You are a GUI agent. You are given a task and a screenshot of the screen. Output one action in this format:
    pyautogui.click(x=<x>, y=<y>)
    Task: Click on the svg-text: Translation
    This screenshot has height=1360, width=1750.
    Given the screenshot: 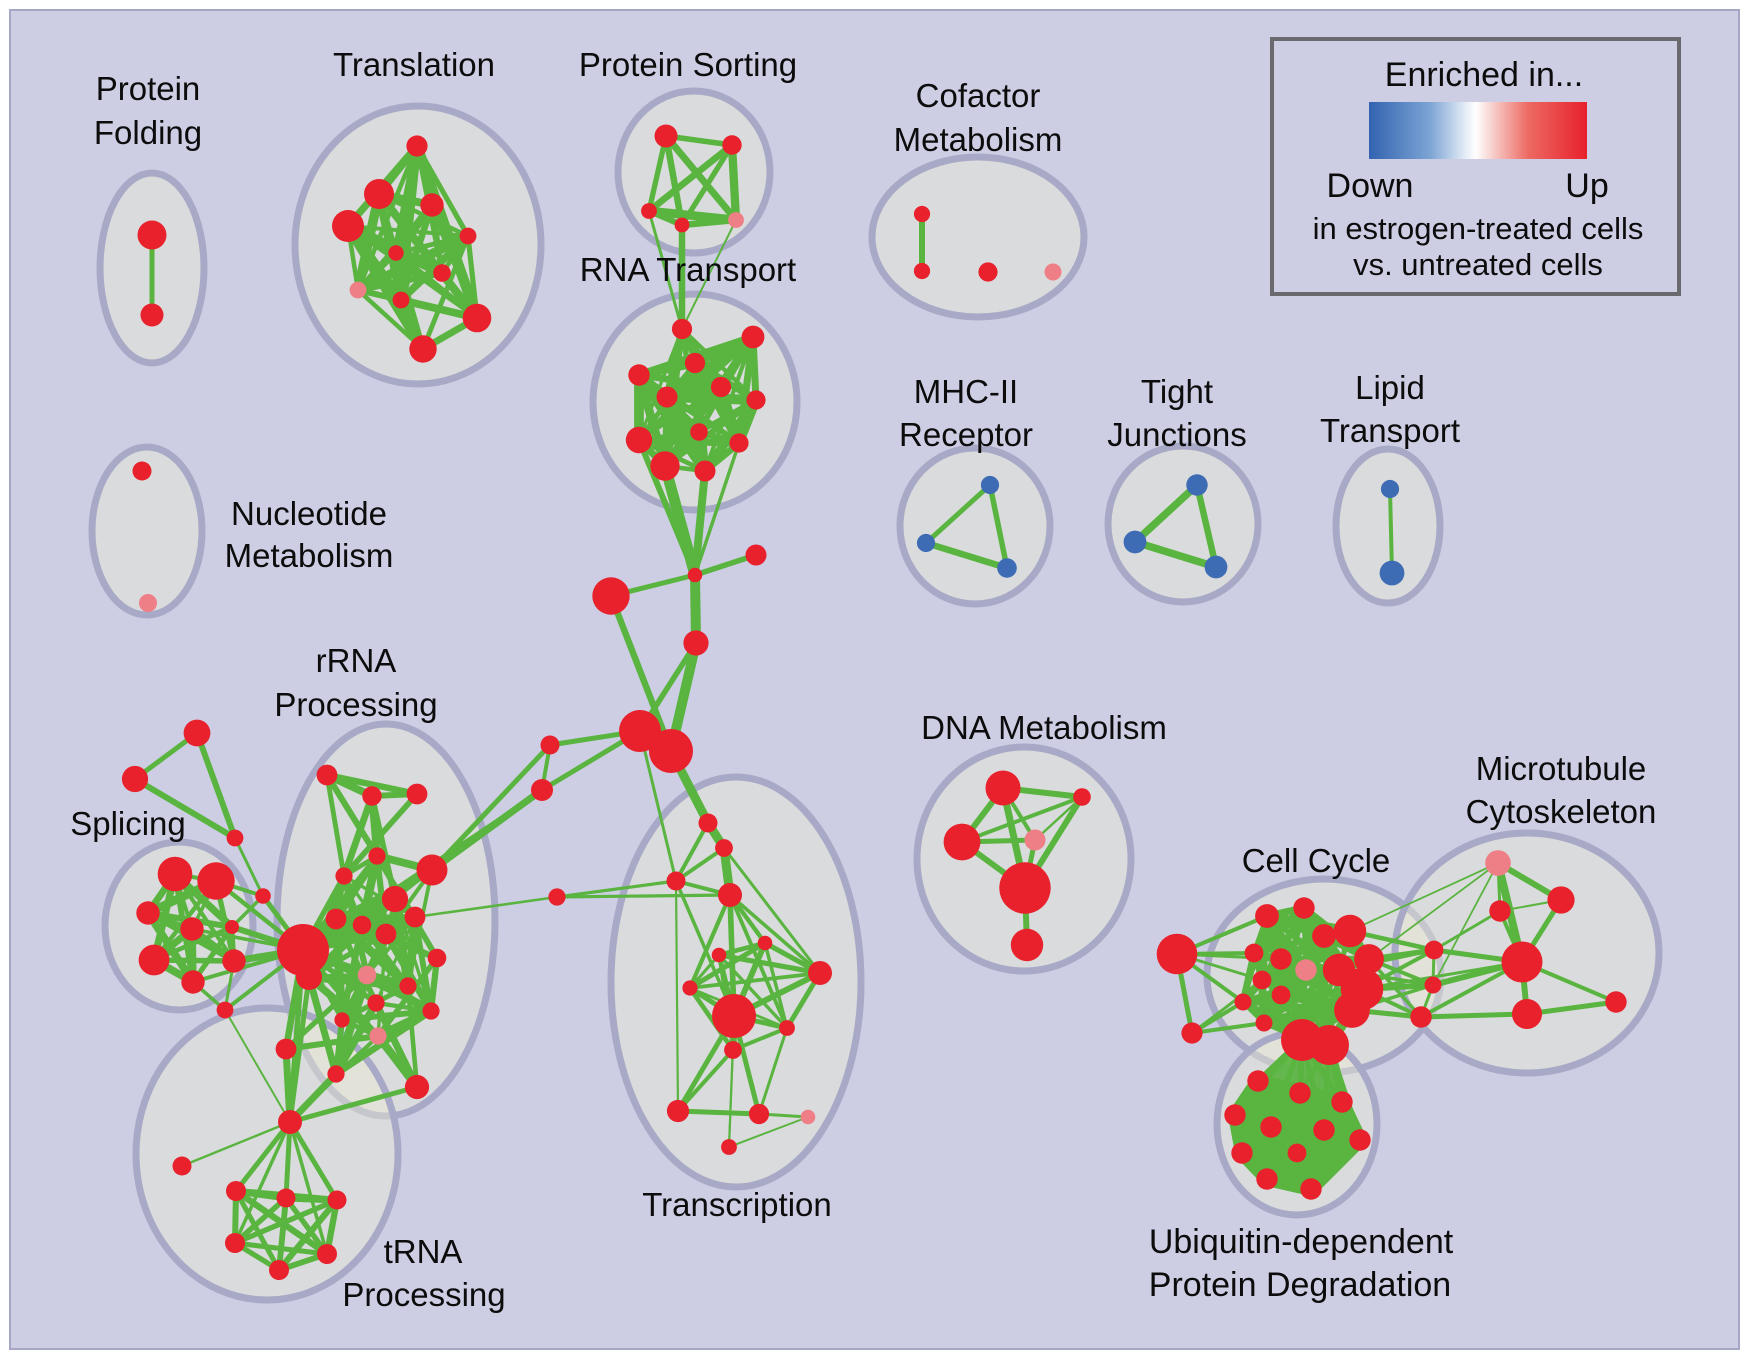 What is the action you would take?
    pyautogui.click(x=414, y=64)
    